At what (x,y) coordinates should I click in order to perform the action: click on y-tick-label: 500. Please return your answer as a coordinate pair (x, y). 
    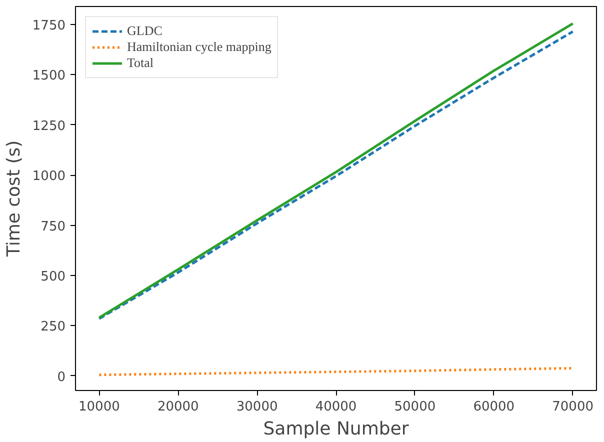
    Looking at the image, I should click on (53, 276).